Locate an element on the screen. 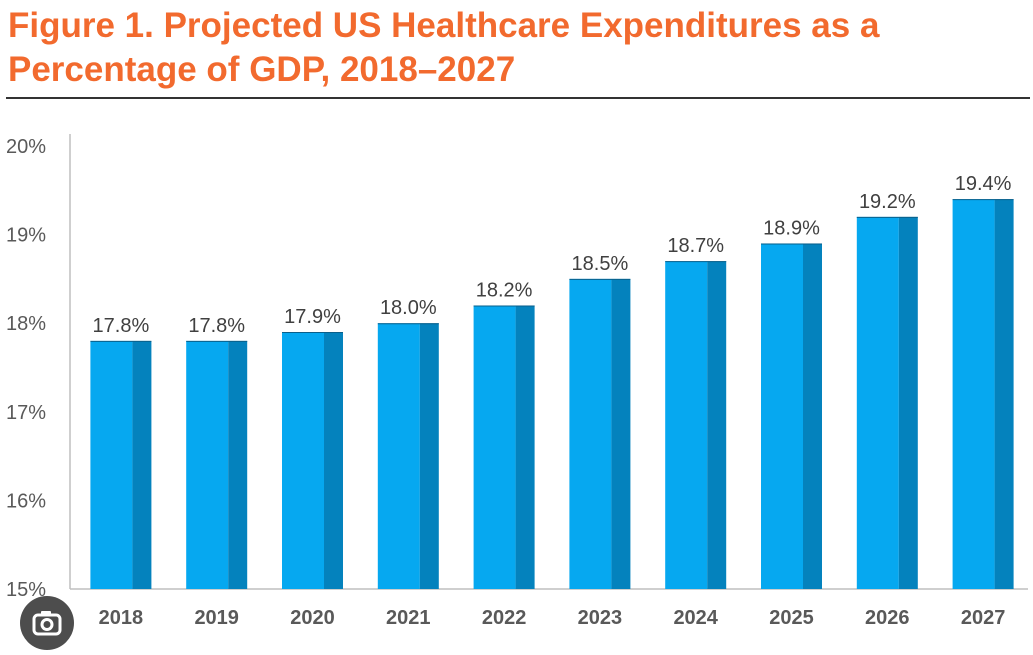  camera-icon is located at coordinates (47, 623).